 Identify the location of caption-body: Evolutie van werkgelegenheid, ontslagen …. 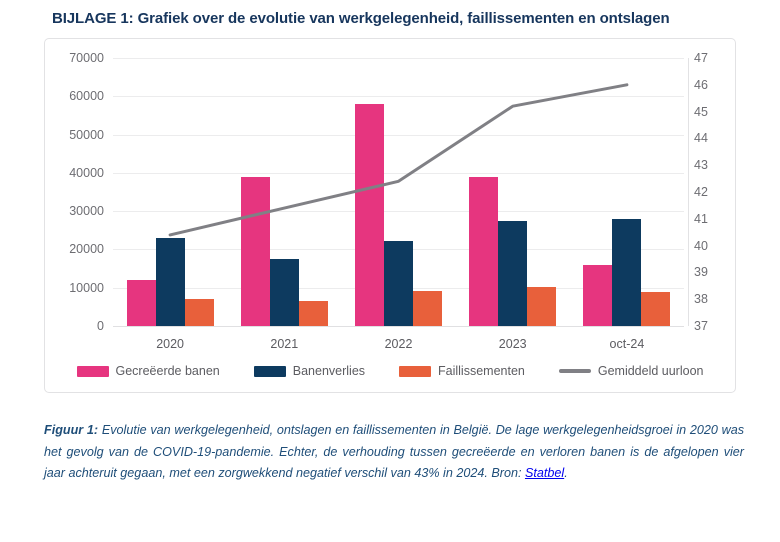
(394, 452).